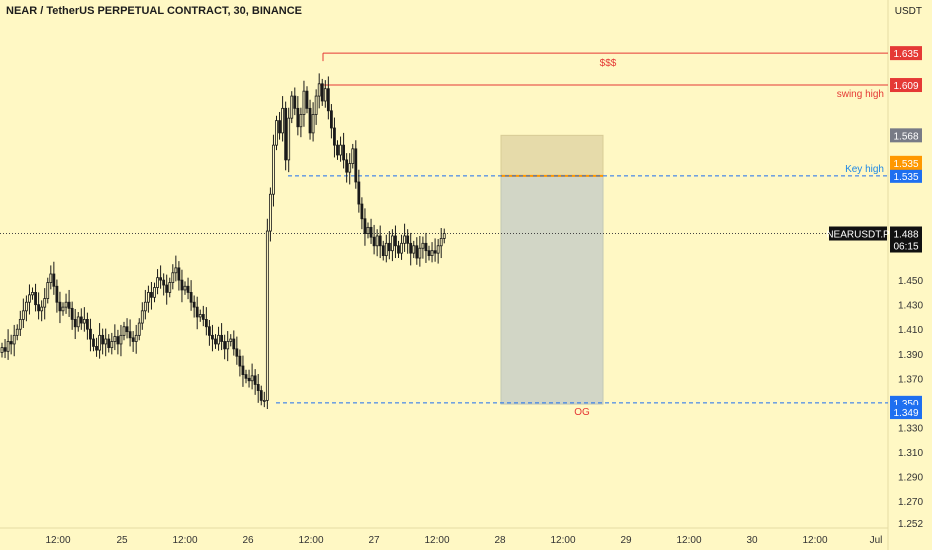 This screenshot has height=550, width=932. What do you see at coordinates (248, 540) in the screenshot?
I see `x-tick-label: 26` at bounding box center [248, 540].